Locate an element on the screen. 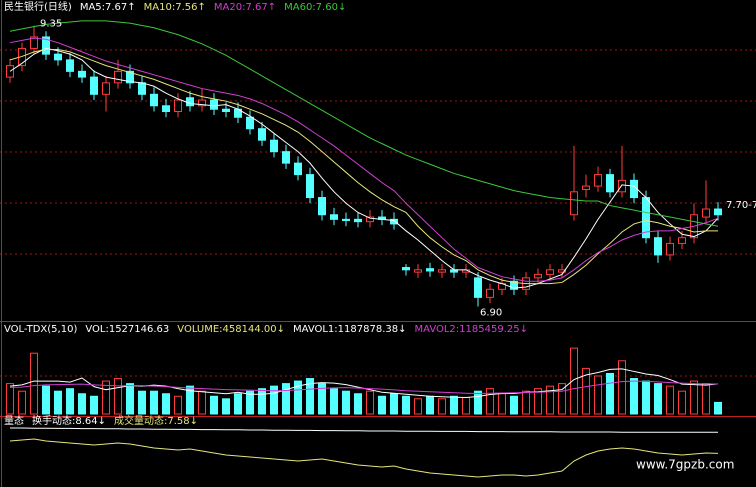 Image resolution: width=756 pixels, height=487 pixels. legend-label: 换手动态:8.64↓ is located at coordinates (69, 420).